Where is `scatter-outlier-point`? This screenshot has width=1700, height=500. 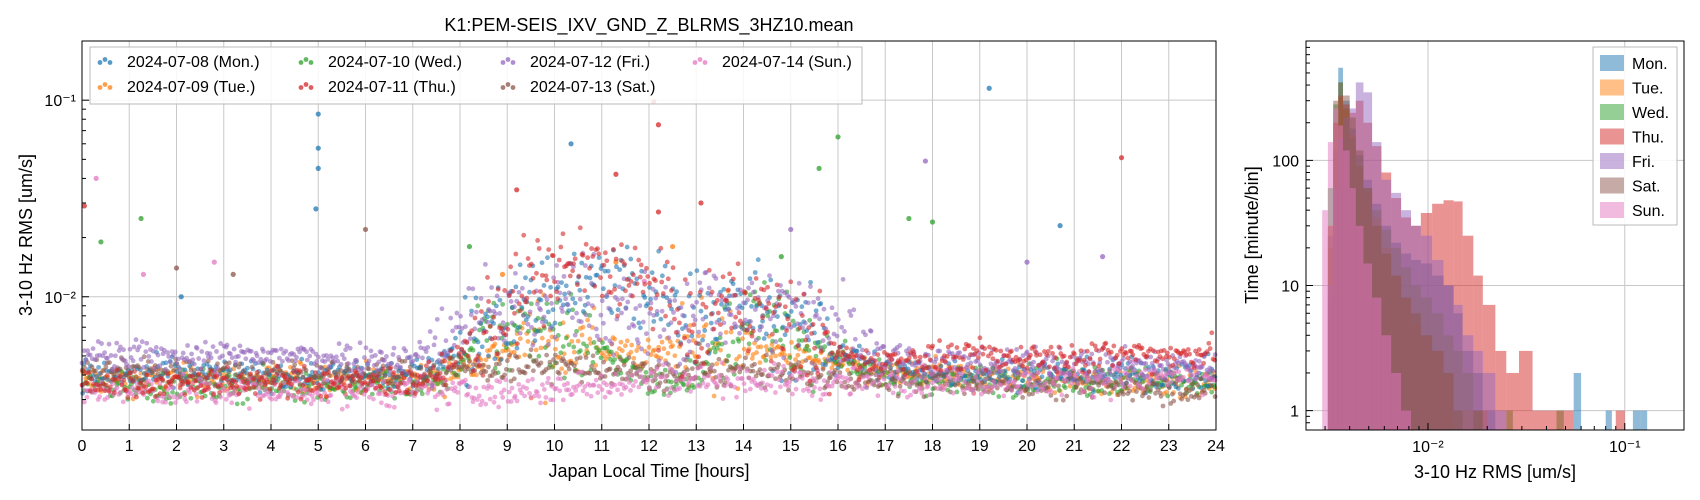
scatter-outlier-point is located at coordinates (365, 229).